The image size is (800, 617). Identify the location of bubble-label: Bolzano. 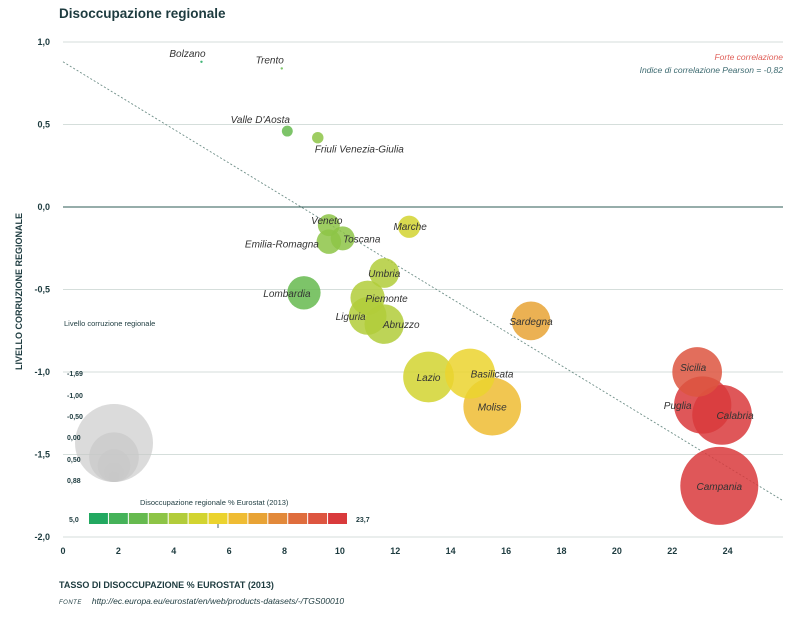
(187, 54).